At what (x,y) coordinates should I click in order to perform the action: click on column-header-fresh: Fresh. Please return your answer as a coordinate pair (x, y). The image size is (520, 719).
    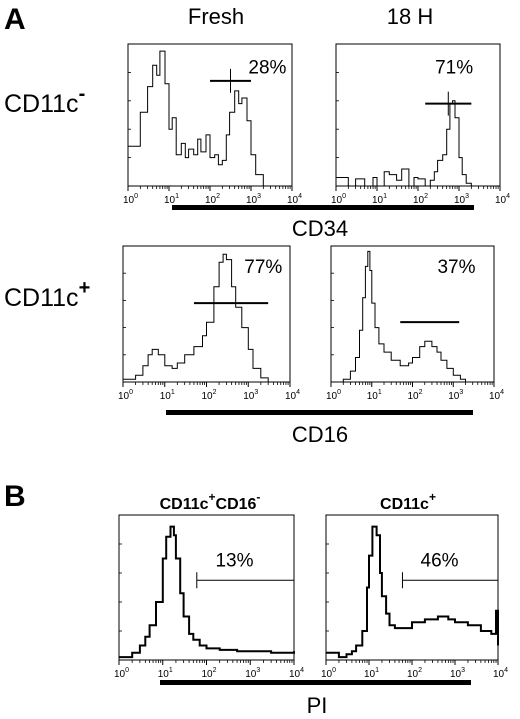
    Looking at the image, I should click on (216, 16).